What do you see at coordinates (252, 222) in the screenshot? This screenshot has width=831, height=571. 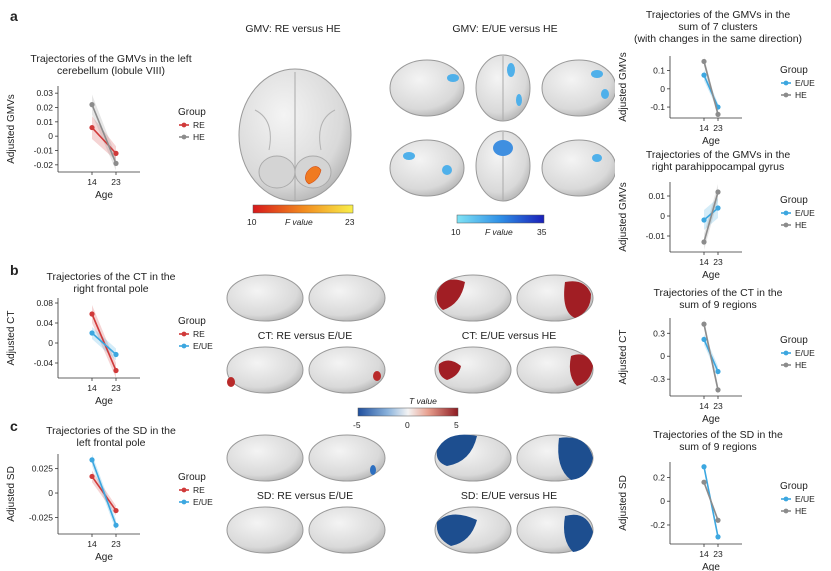 I see `colorbar-f-red-min: 10` at bounding box center [252, 222].